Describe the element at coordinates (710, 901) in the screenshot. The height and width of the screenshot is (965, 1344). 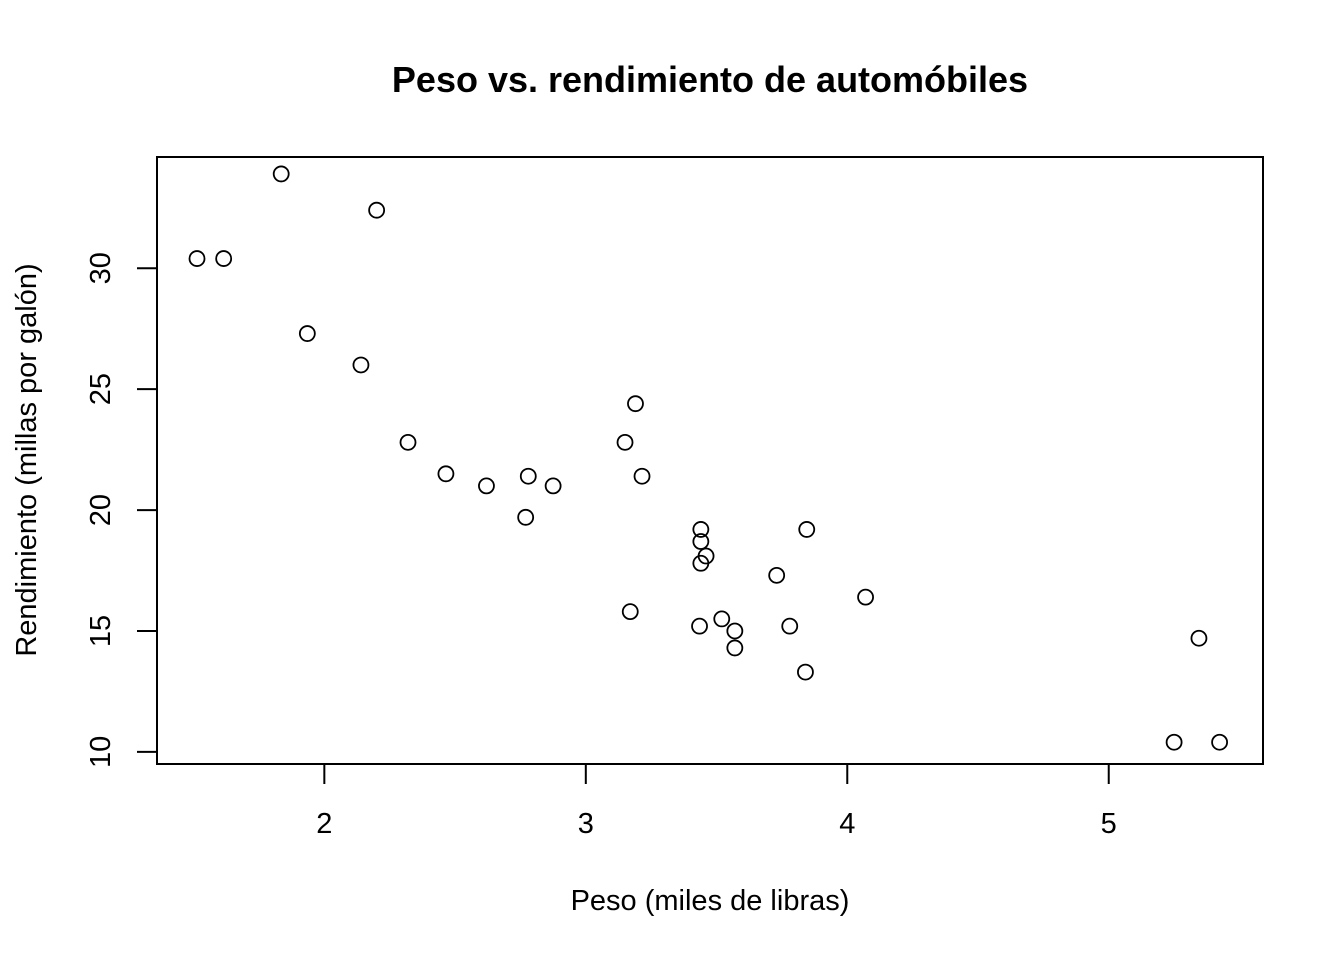
I see `x-axis-label: Peso (miles de libras)` at that location.